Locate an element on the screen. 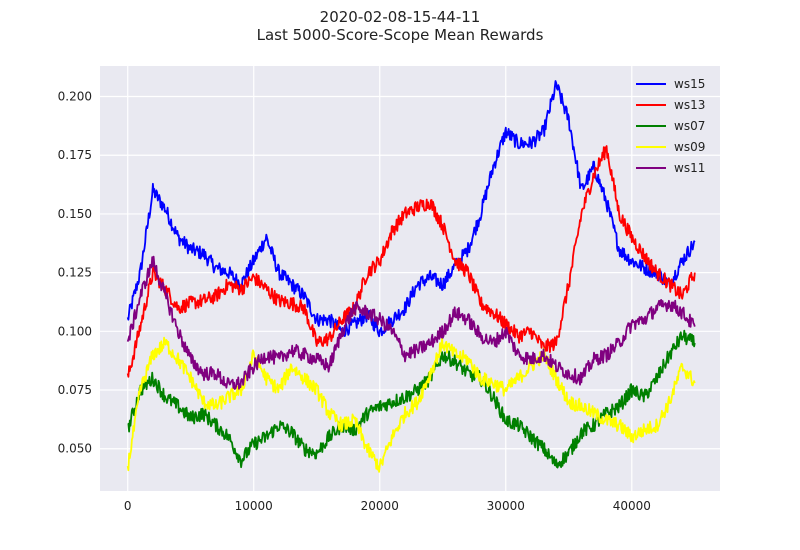 This screenshot has height=550, width=800. y-tick-label: 0.075 is located at coordinates (75, 390).